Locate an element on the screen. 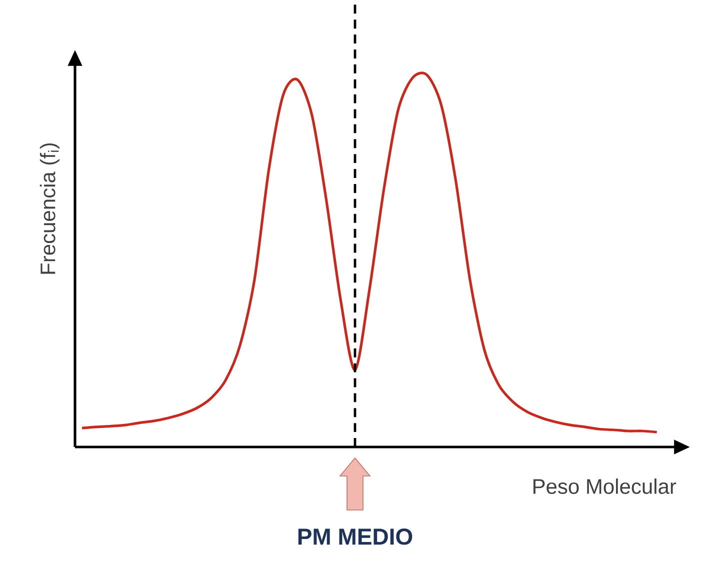 The image size is (704, 568). text: PM MEDIO is located at coordinates (355, 536).